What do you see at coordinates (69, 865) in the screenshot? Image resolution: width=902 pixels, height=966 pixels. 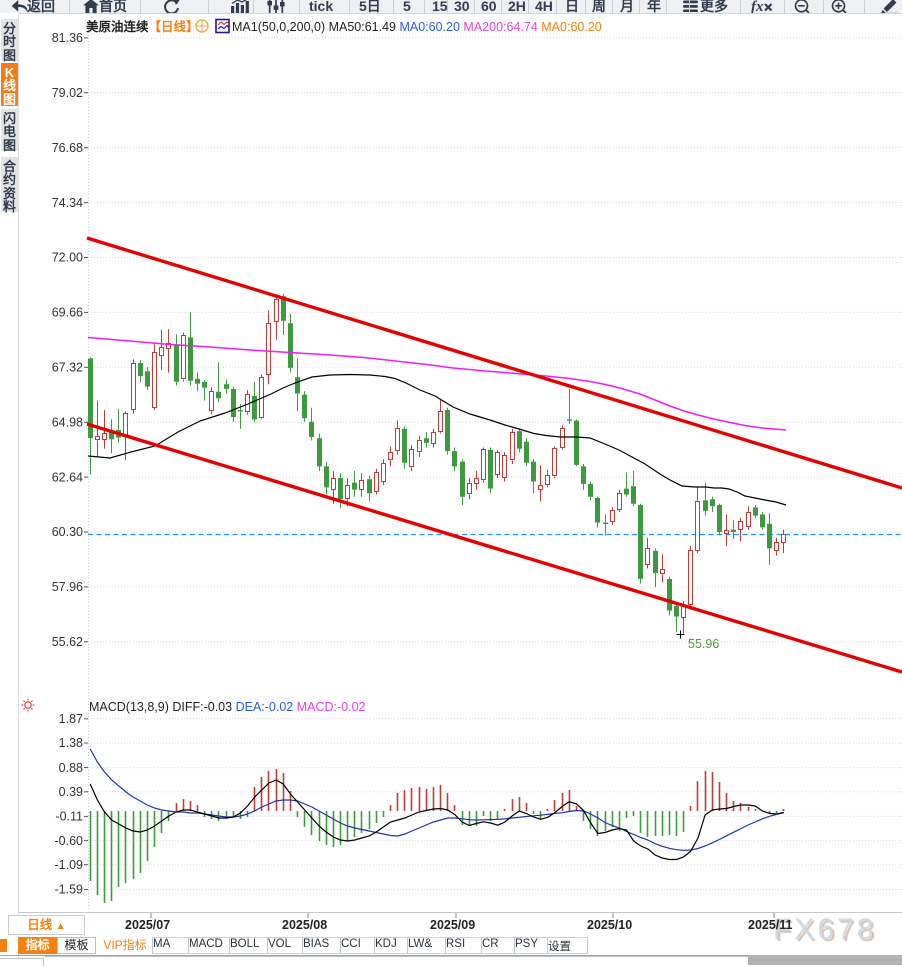 I see `svg-text: -1.09` at bounding box center [69, 865].